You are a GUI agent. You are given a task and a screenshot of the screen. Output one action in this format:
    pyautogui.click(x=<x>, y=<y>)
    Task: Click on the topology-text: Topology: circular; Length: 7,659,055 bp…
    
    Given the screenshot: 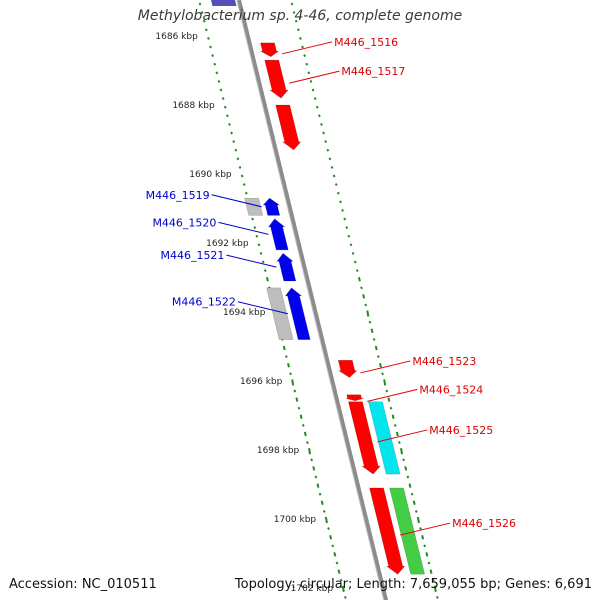 What is the action you would take?
    pyautogui.click(x=413, y=584)
    